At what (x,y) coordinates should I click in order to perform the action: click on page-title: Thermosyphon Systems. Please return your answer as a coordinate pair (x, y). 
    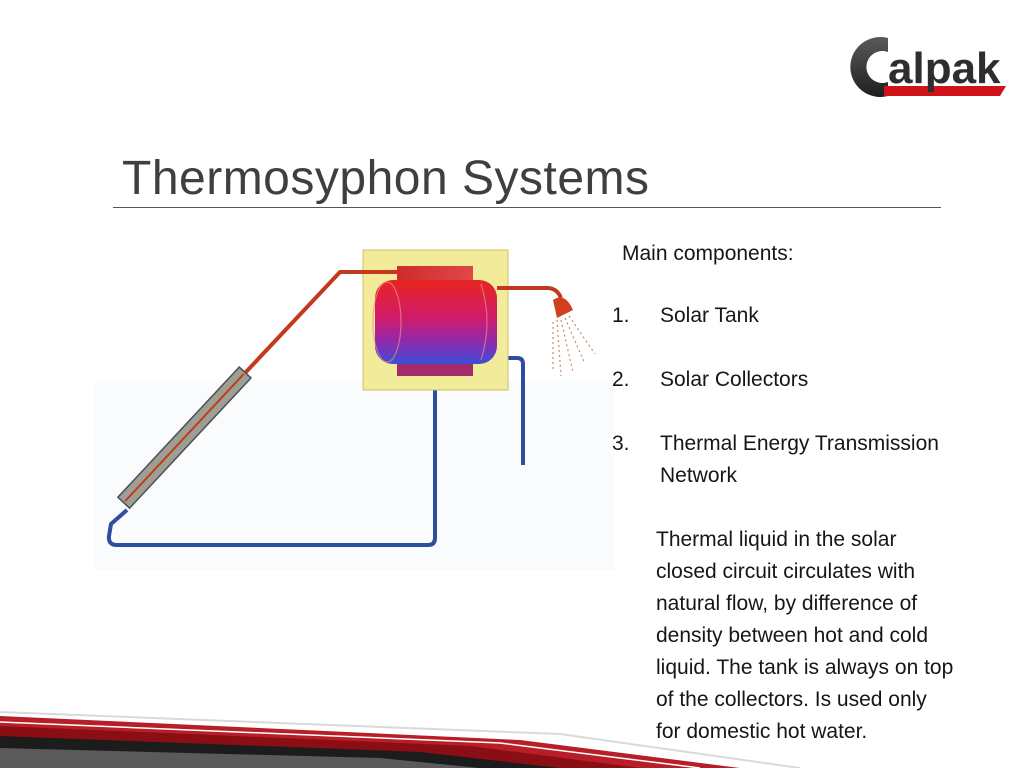
    Looking at the image, I should click on (386, 178).